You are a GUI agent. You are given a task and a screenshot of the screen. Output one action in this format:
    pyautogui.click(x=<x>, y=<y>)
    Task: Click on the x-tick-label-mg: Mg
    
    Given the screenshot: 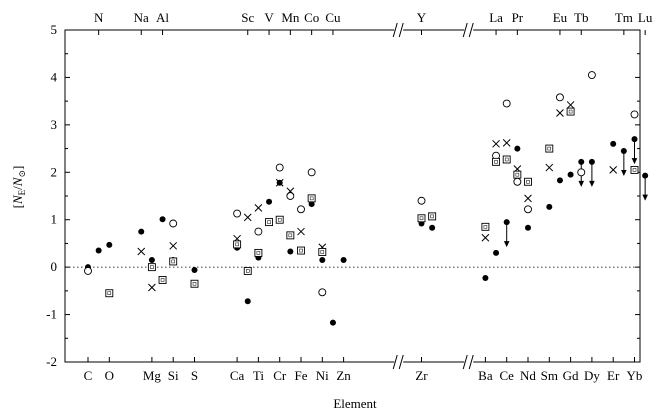 What is the action you would take?
    pyautogui.click(x=152, y=375)
    